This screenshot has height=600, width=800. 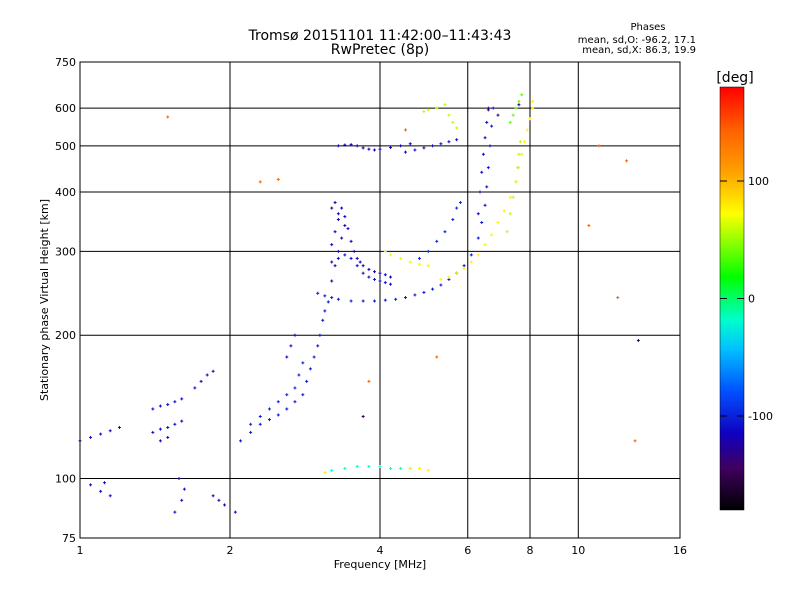 What do you see at coordinates (69, 538) in the screenshot?
I see `y-tick-label: 75` at bounding box center [69, 538].